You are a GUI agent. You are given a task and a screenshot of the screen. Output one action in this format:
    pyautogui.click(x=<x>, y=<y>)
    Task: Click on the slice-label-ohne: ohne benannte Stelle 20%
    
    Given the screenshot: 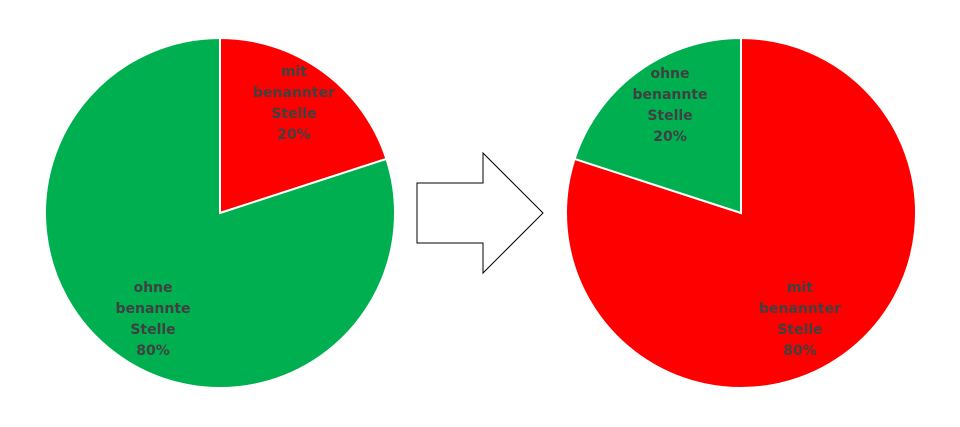 What is the action you would take?
    pyautogui.click(x=669, y=105)
    